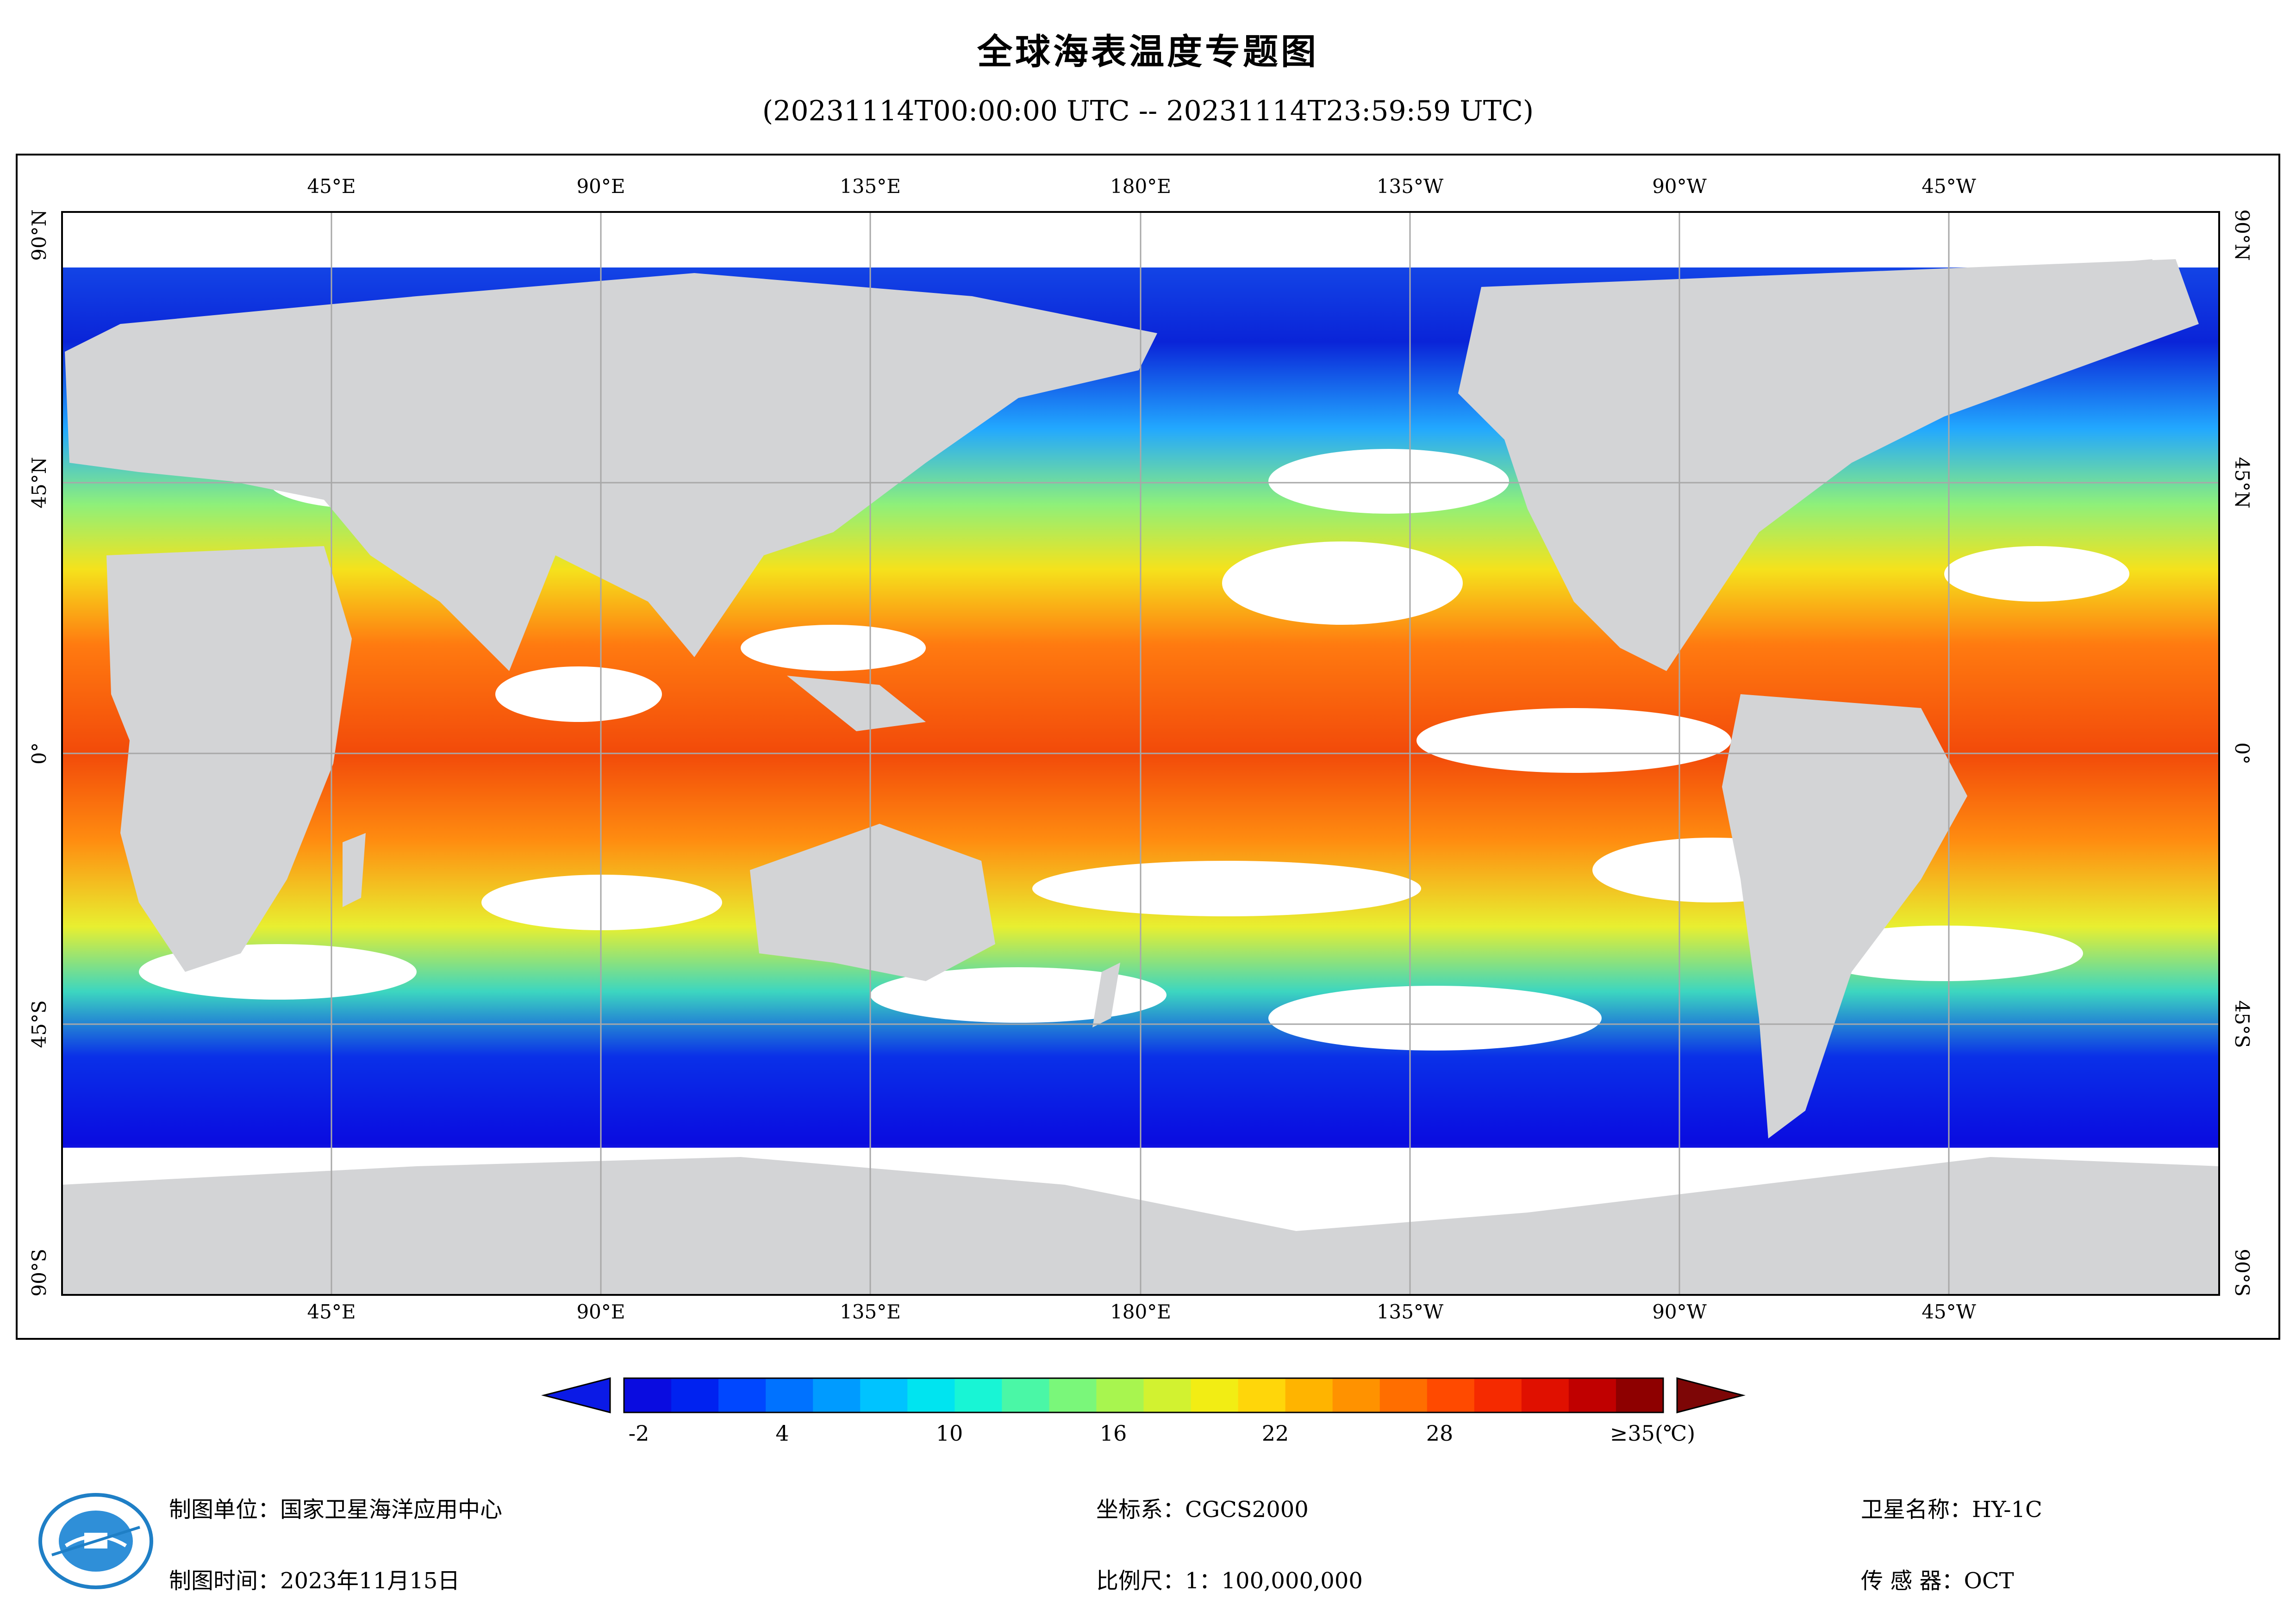 This screenshot has width=2296, height=1623. What do you see at coordinates (38, 753) in the screenshot?
I see `lat-label-left-0: 0°` at bounding box center [38, 753].